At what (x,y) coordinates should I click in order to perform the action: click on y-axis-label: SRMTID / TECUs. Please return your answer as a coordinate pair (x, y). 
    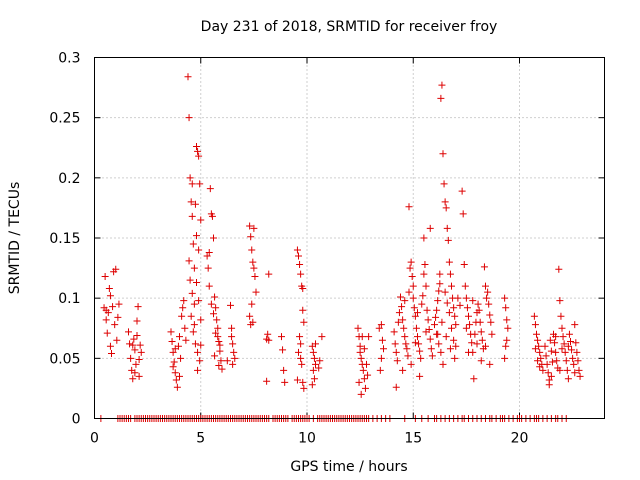
    Looking at the image, I should click on (15, 238).